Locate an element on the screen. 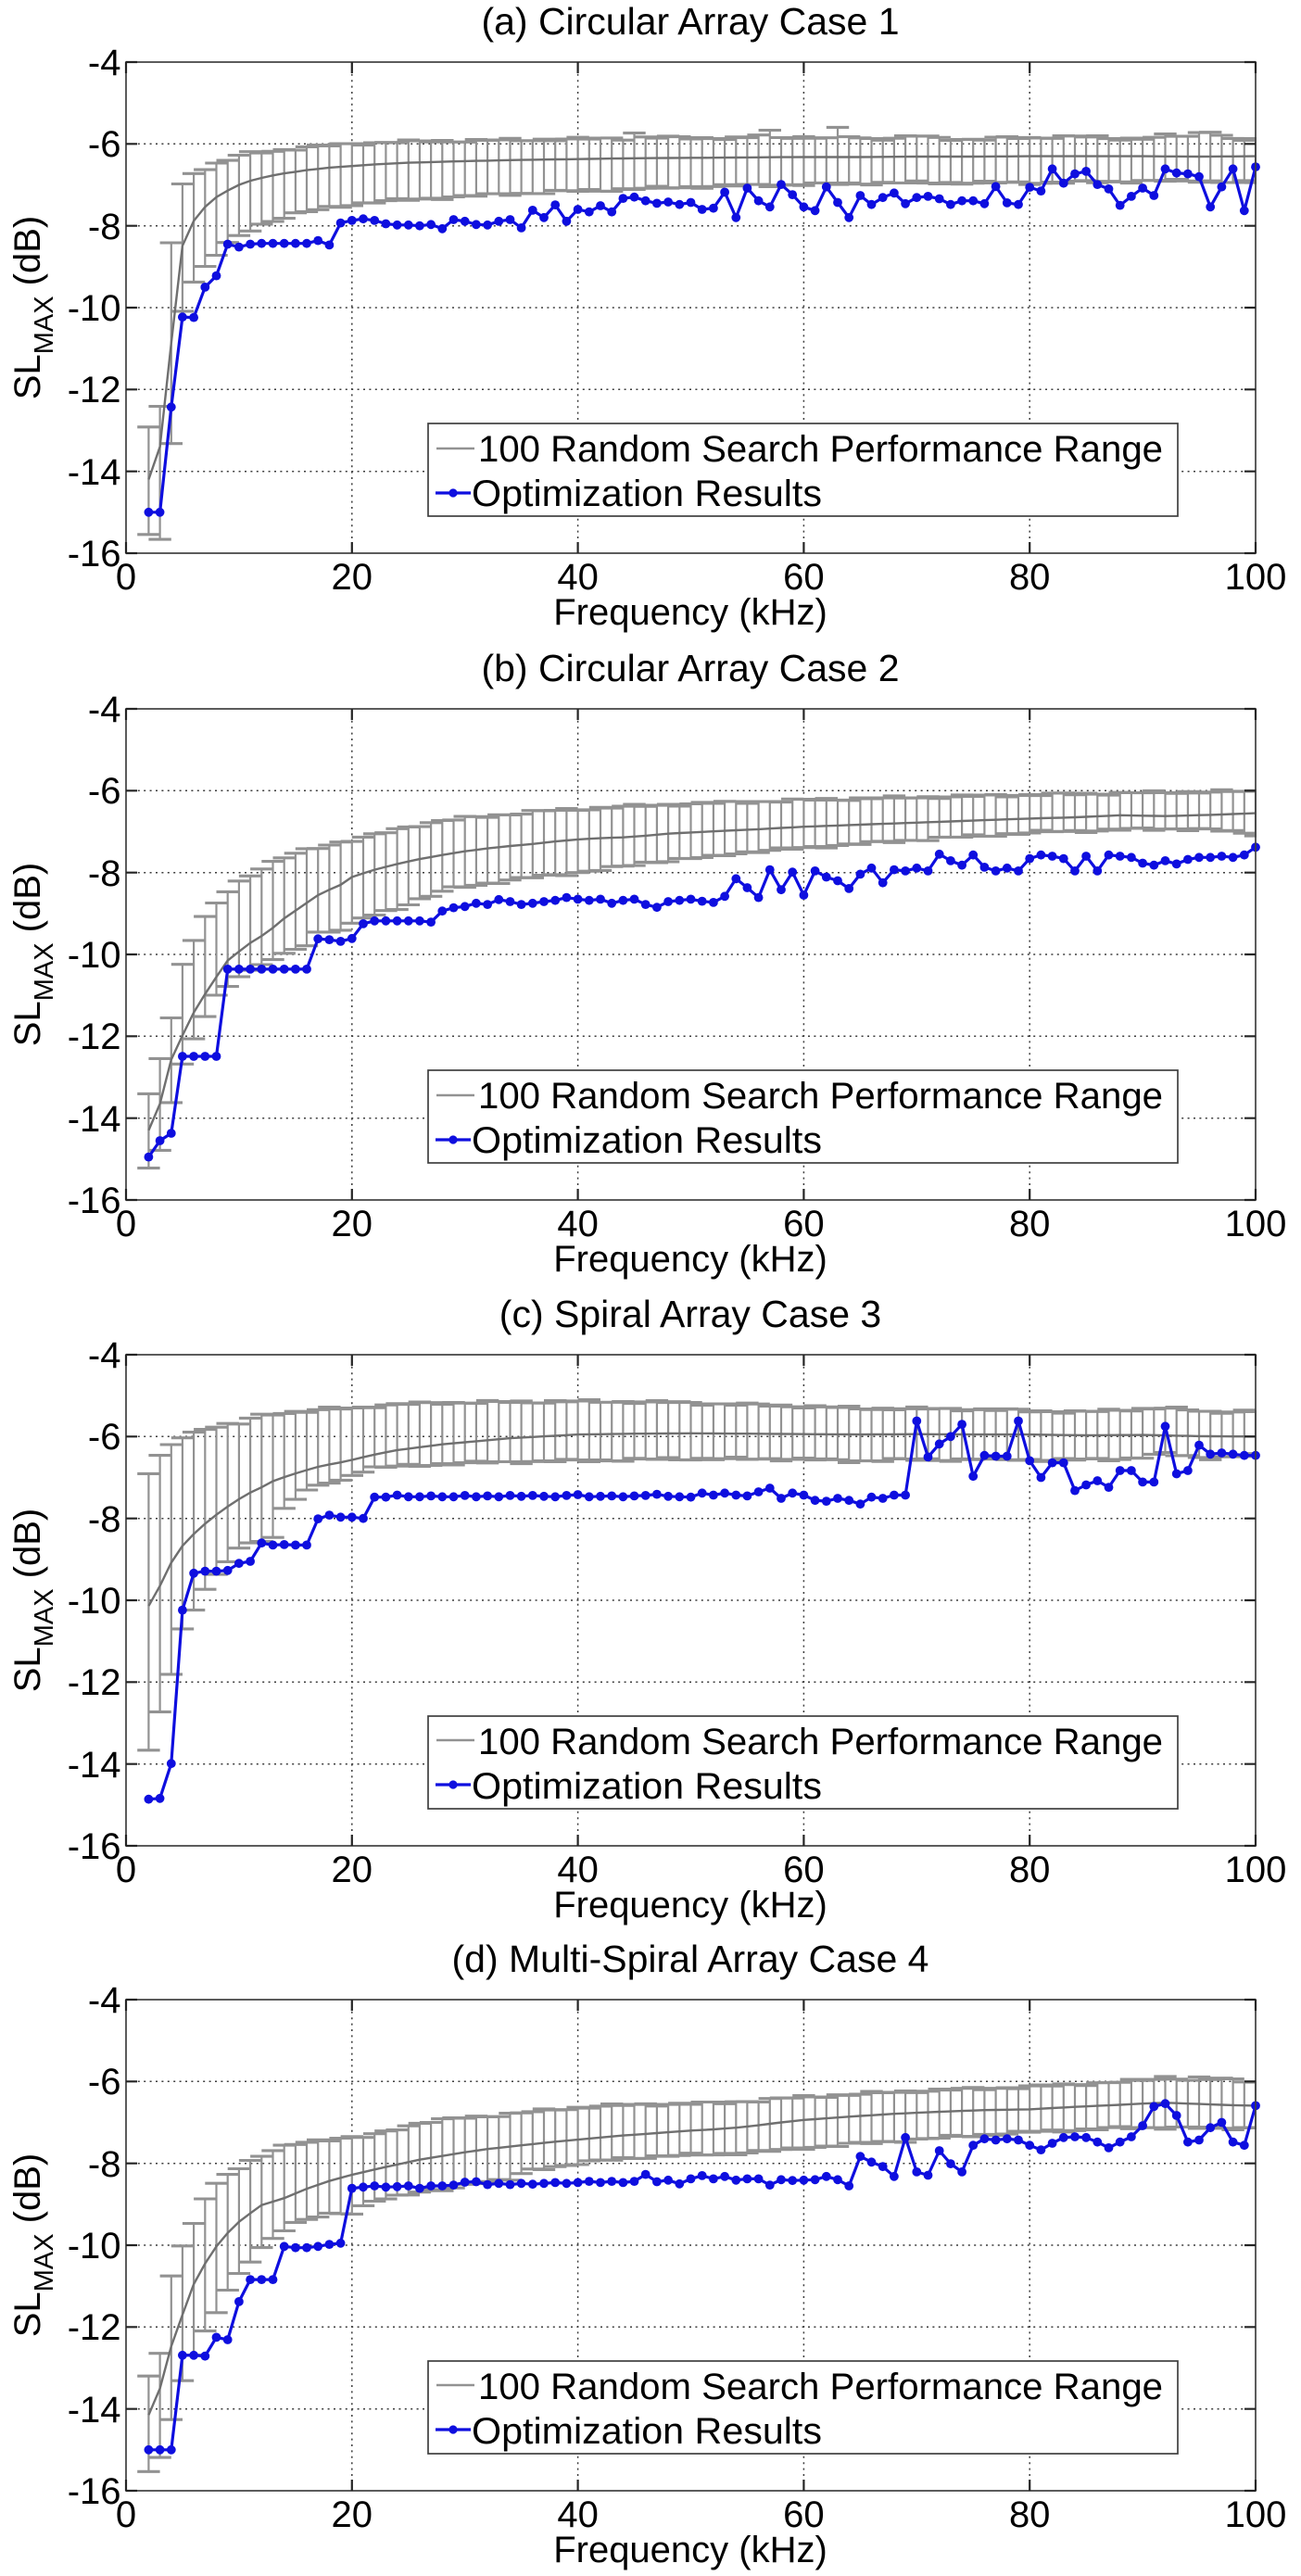  svg-text: (d) Multi-Spiral Array Case 4 is located at coordinates (690, 1959).